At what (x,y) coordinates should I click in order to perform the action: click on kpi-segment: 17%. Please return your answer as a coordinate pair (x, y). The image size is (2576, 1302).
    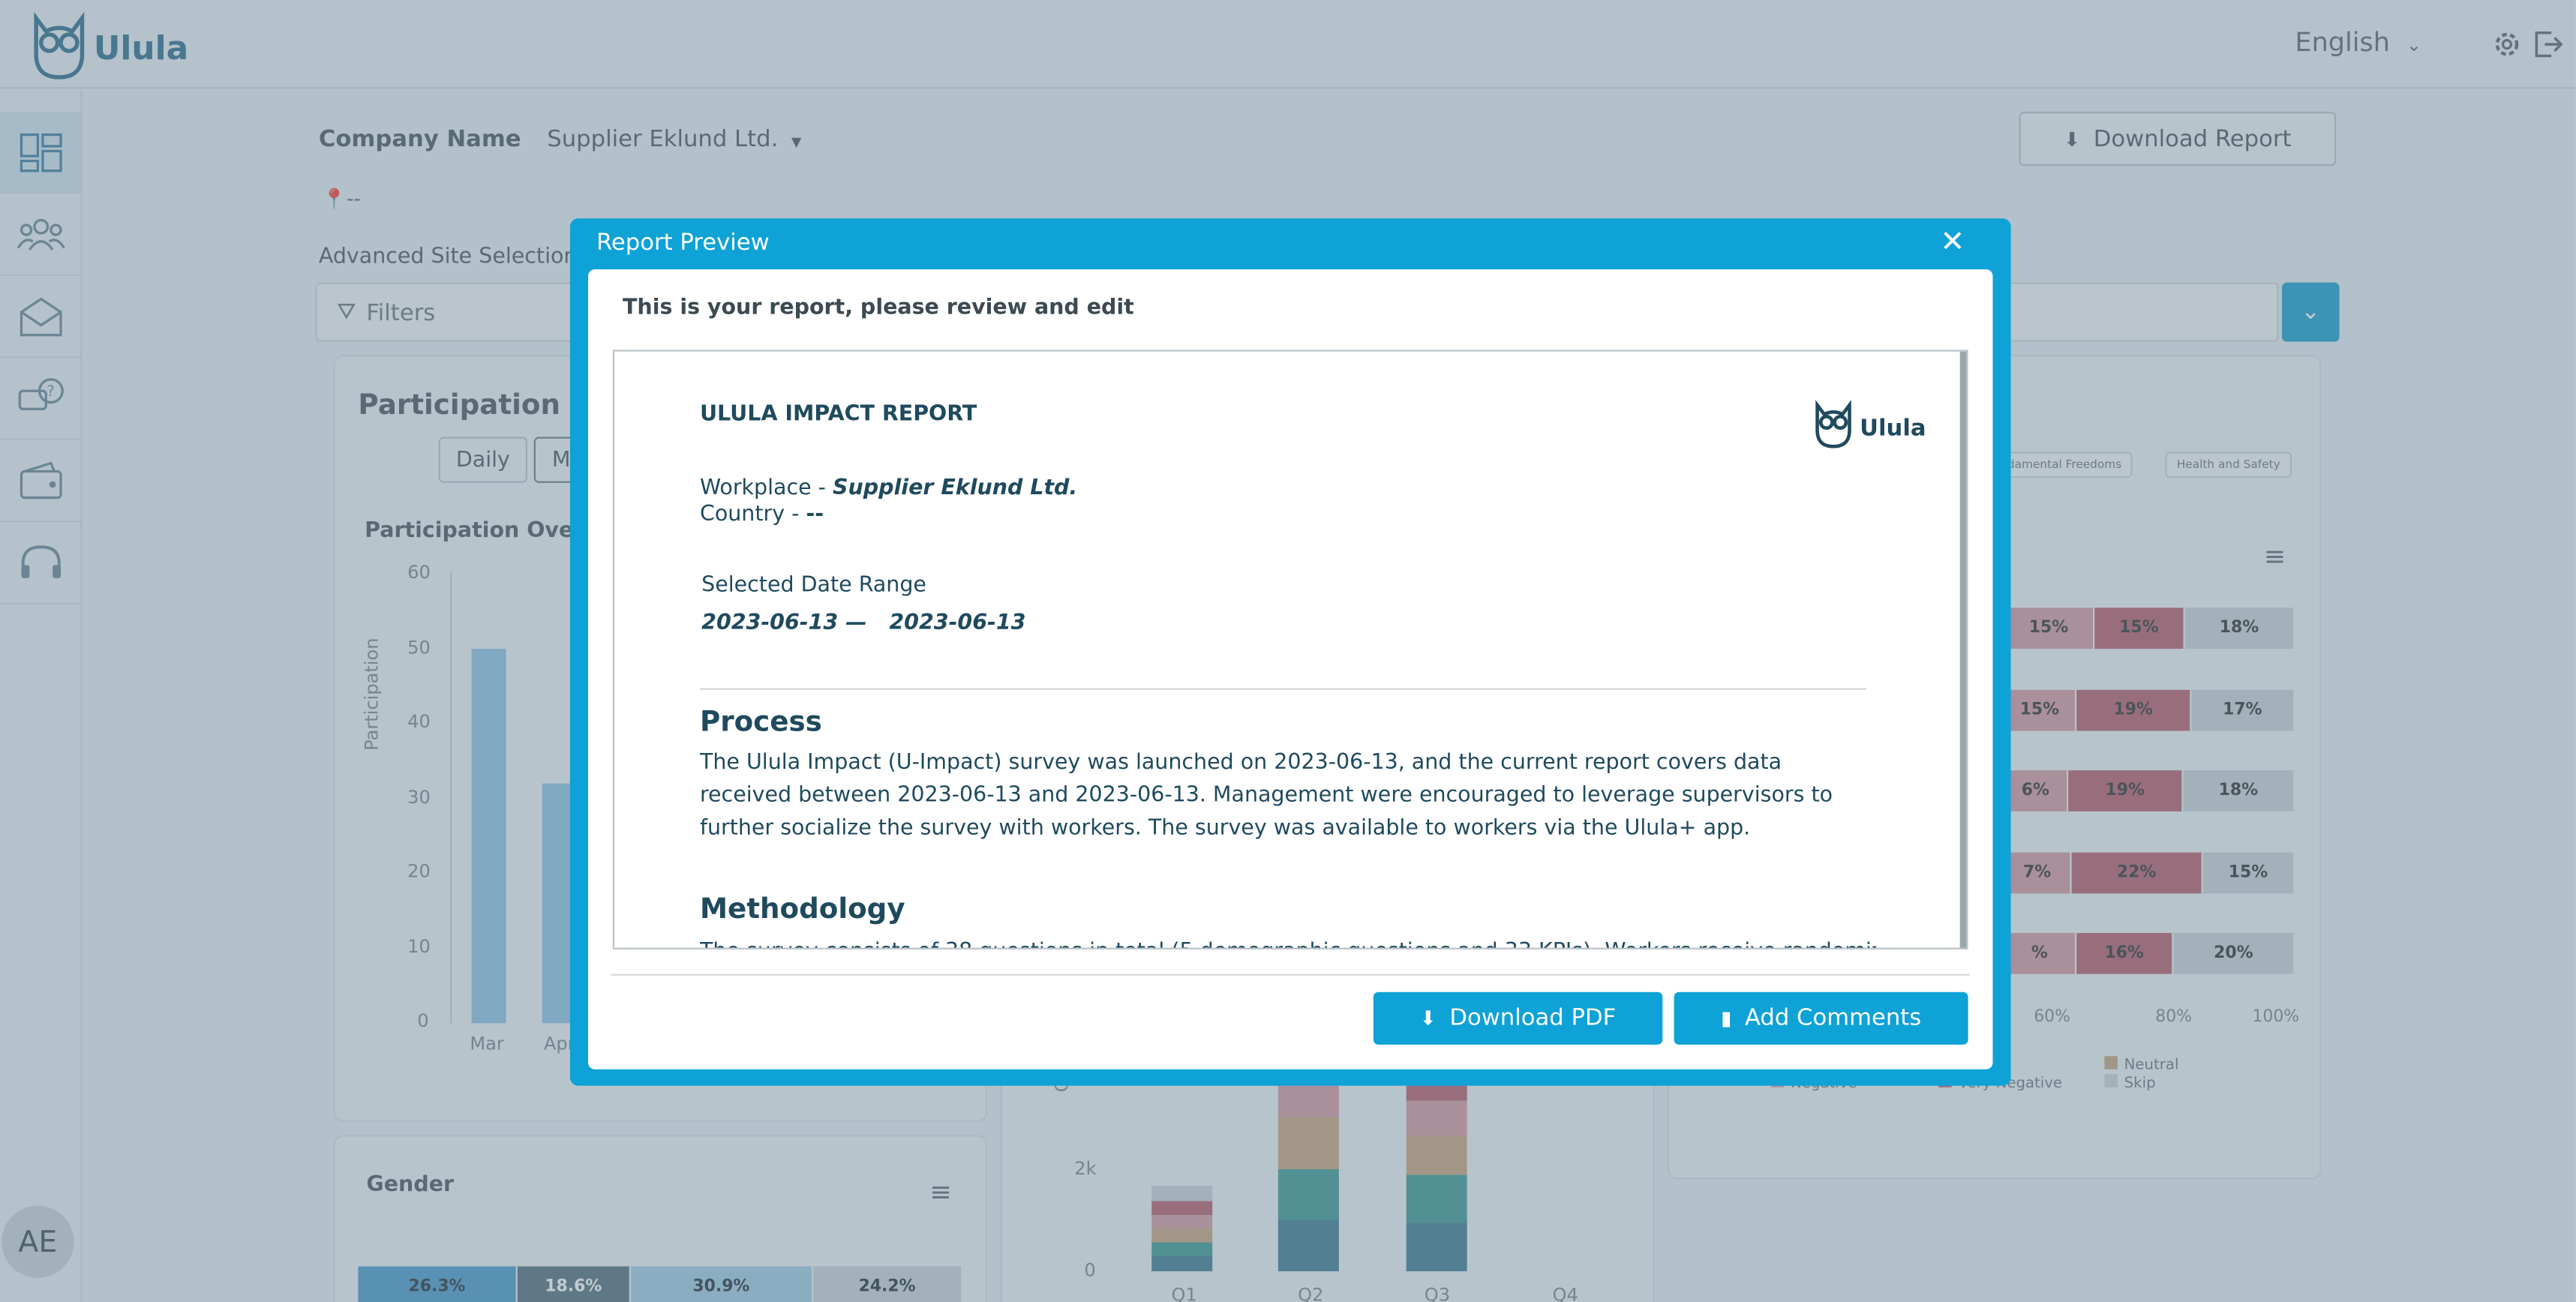
    Looking at the image, I should click on (2242, 710).